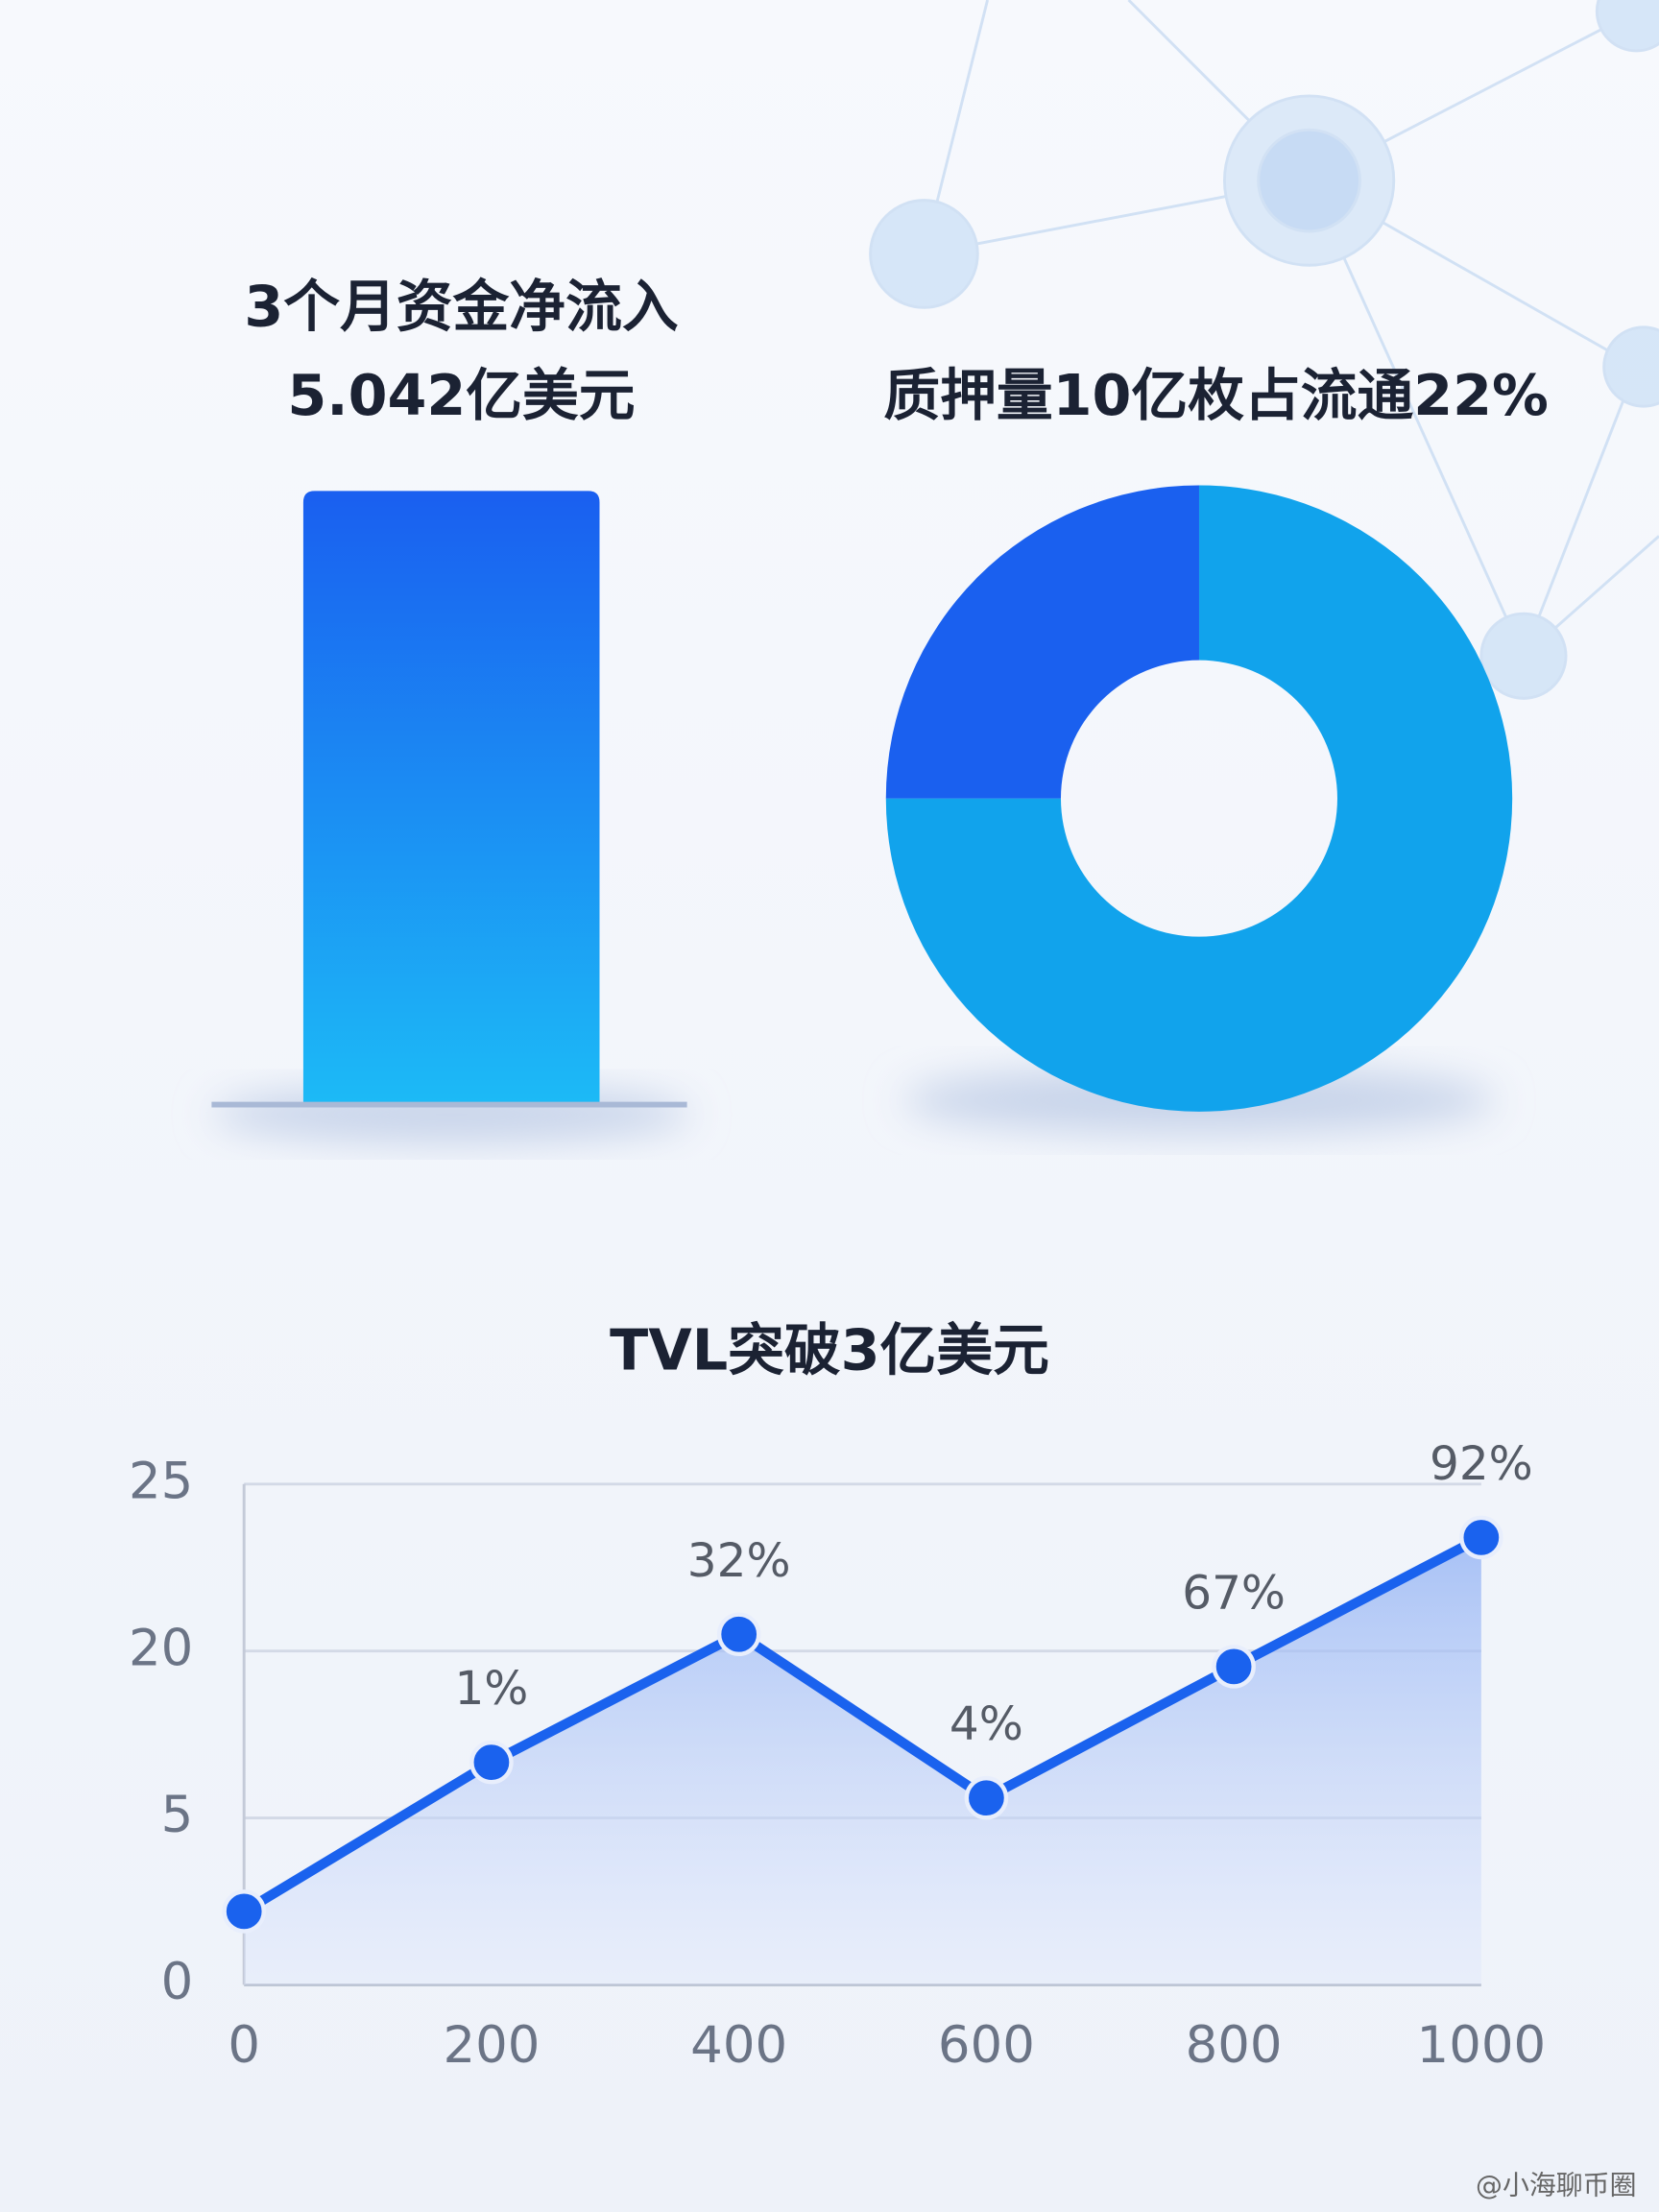 Image resolution: width=1659 pixels, height=2212 pixels. What do you see at coordinates (987, 2046) in the screenshot?
I see `x-tick-label: 600` at bounding box center [987, 2046].